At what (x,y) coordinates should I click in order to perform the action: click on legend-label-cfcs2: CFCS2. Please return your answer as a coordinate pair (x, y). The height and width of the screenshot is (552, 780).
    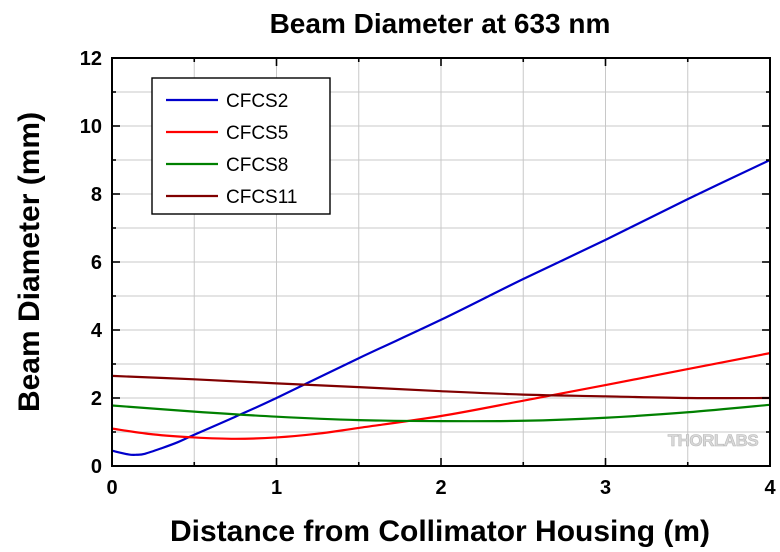
    Looking at the image, I should click on (257, 101).